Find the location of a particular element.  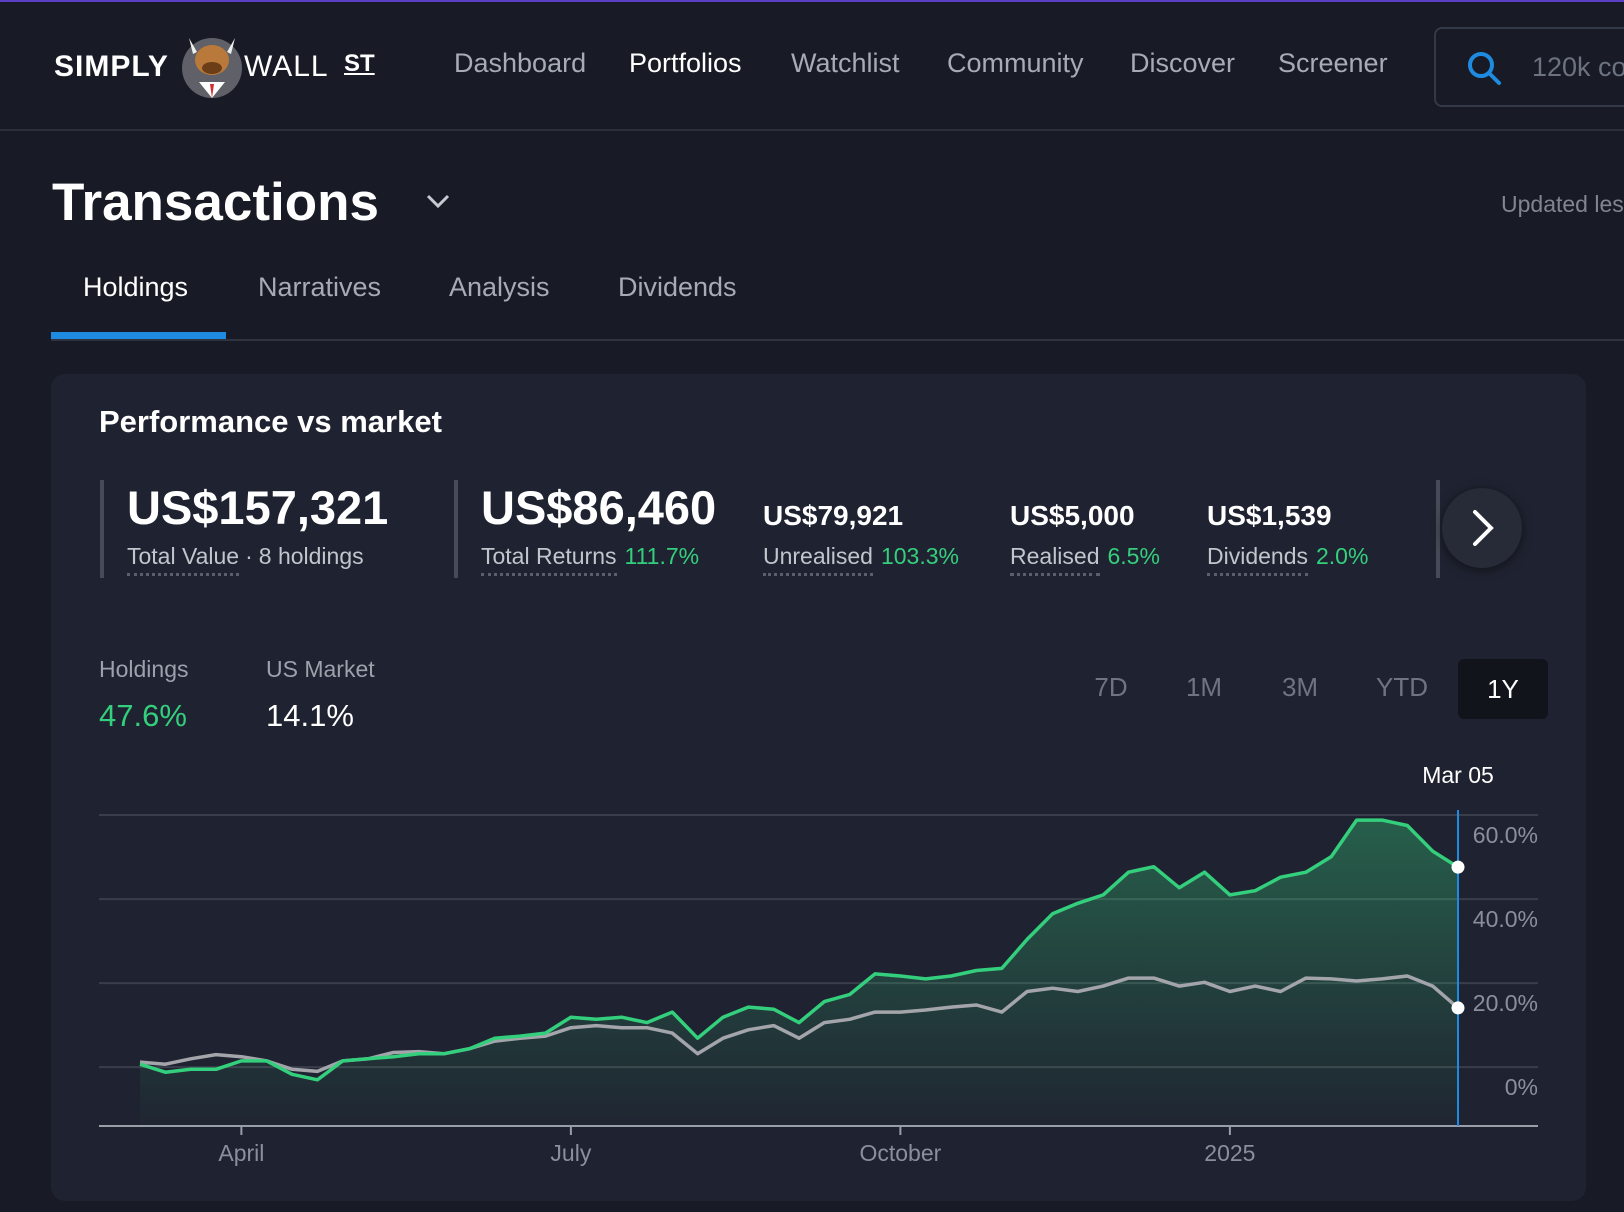

tab-indicator is located at coordinates (138, 335).